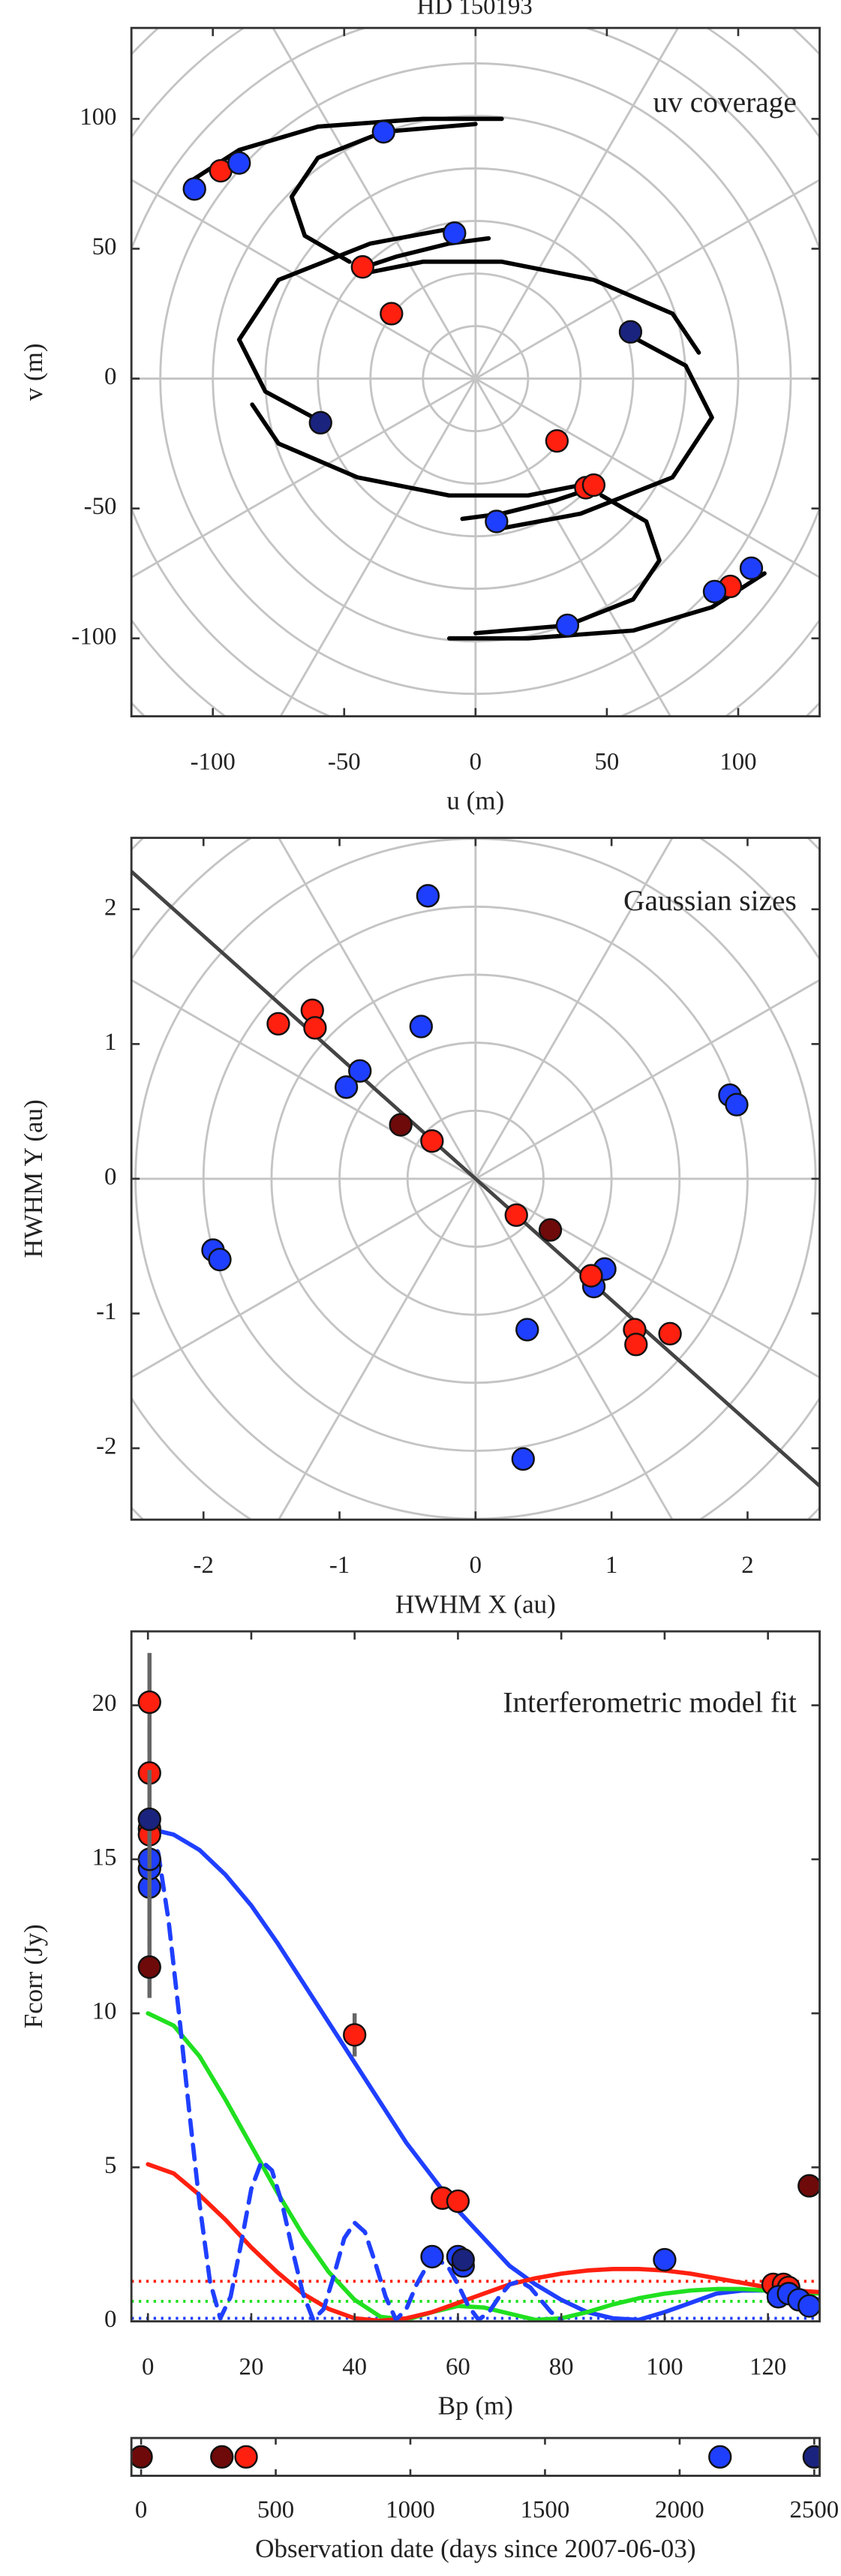 The image size is (841, 2576). Describe the element at coordinates (98, 117) in the screenshot. I see `y-tick-label: 100` at that location.